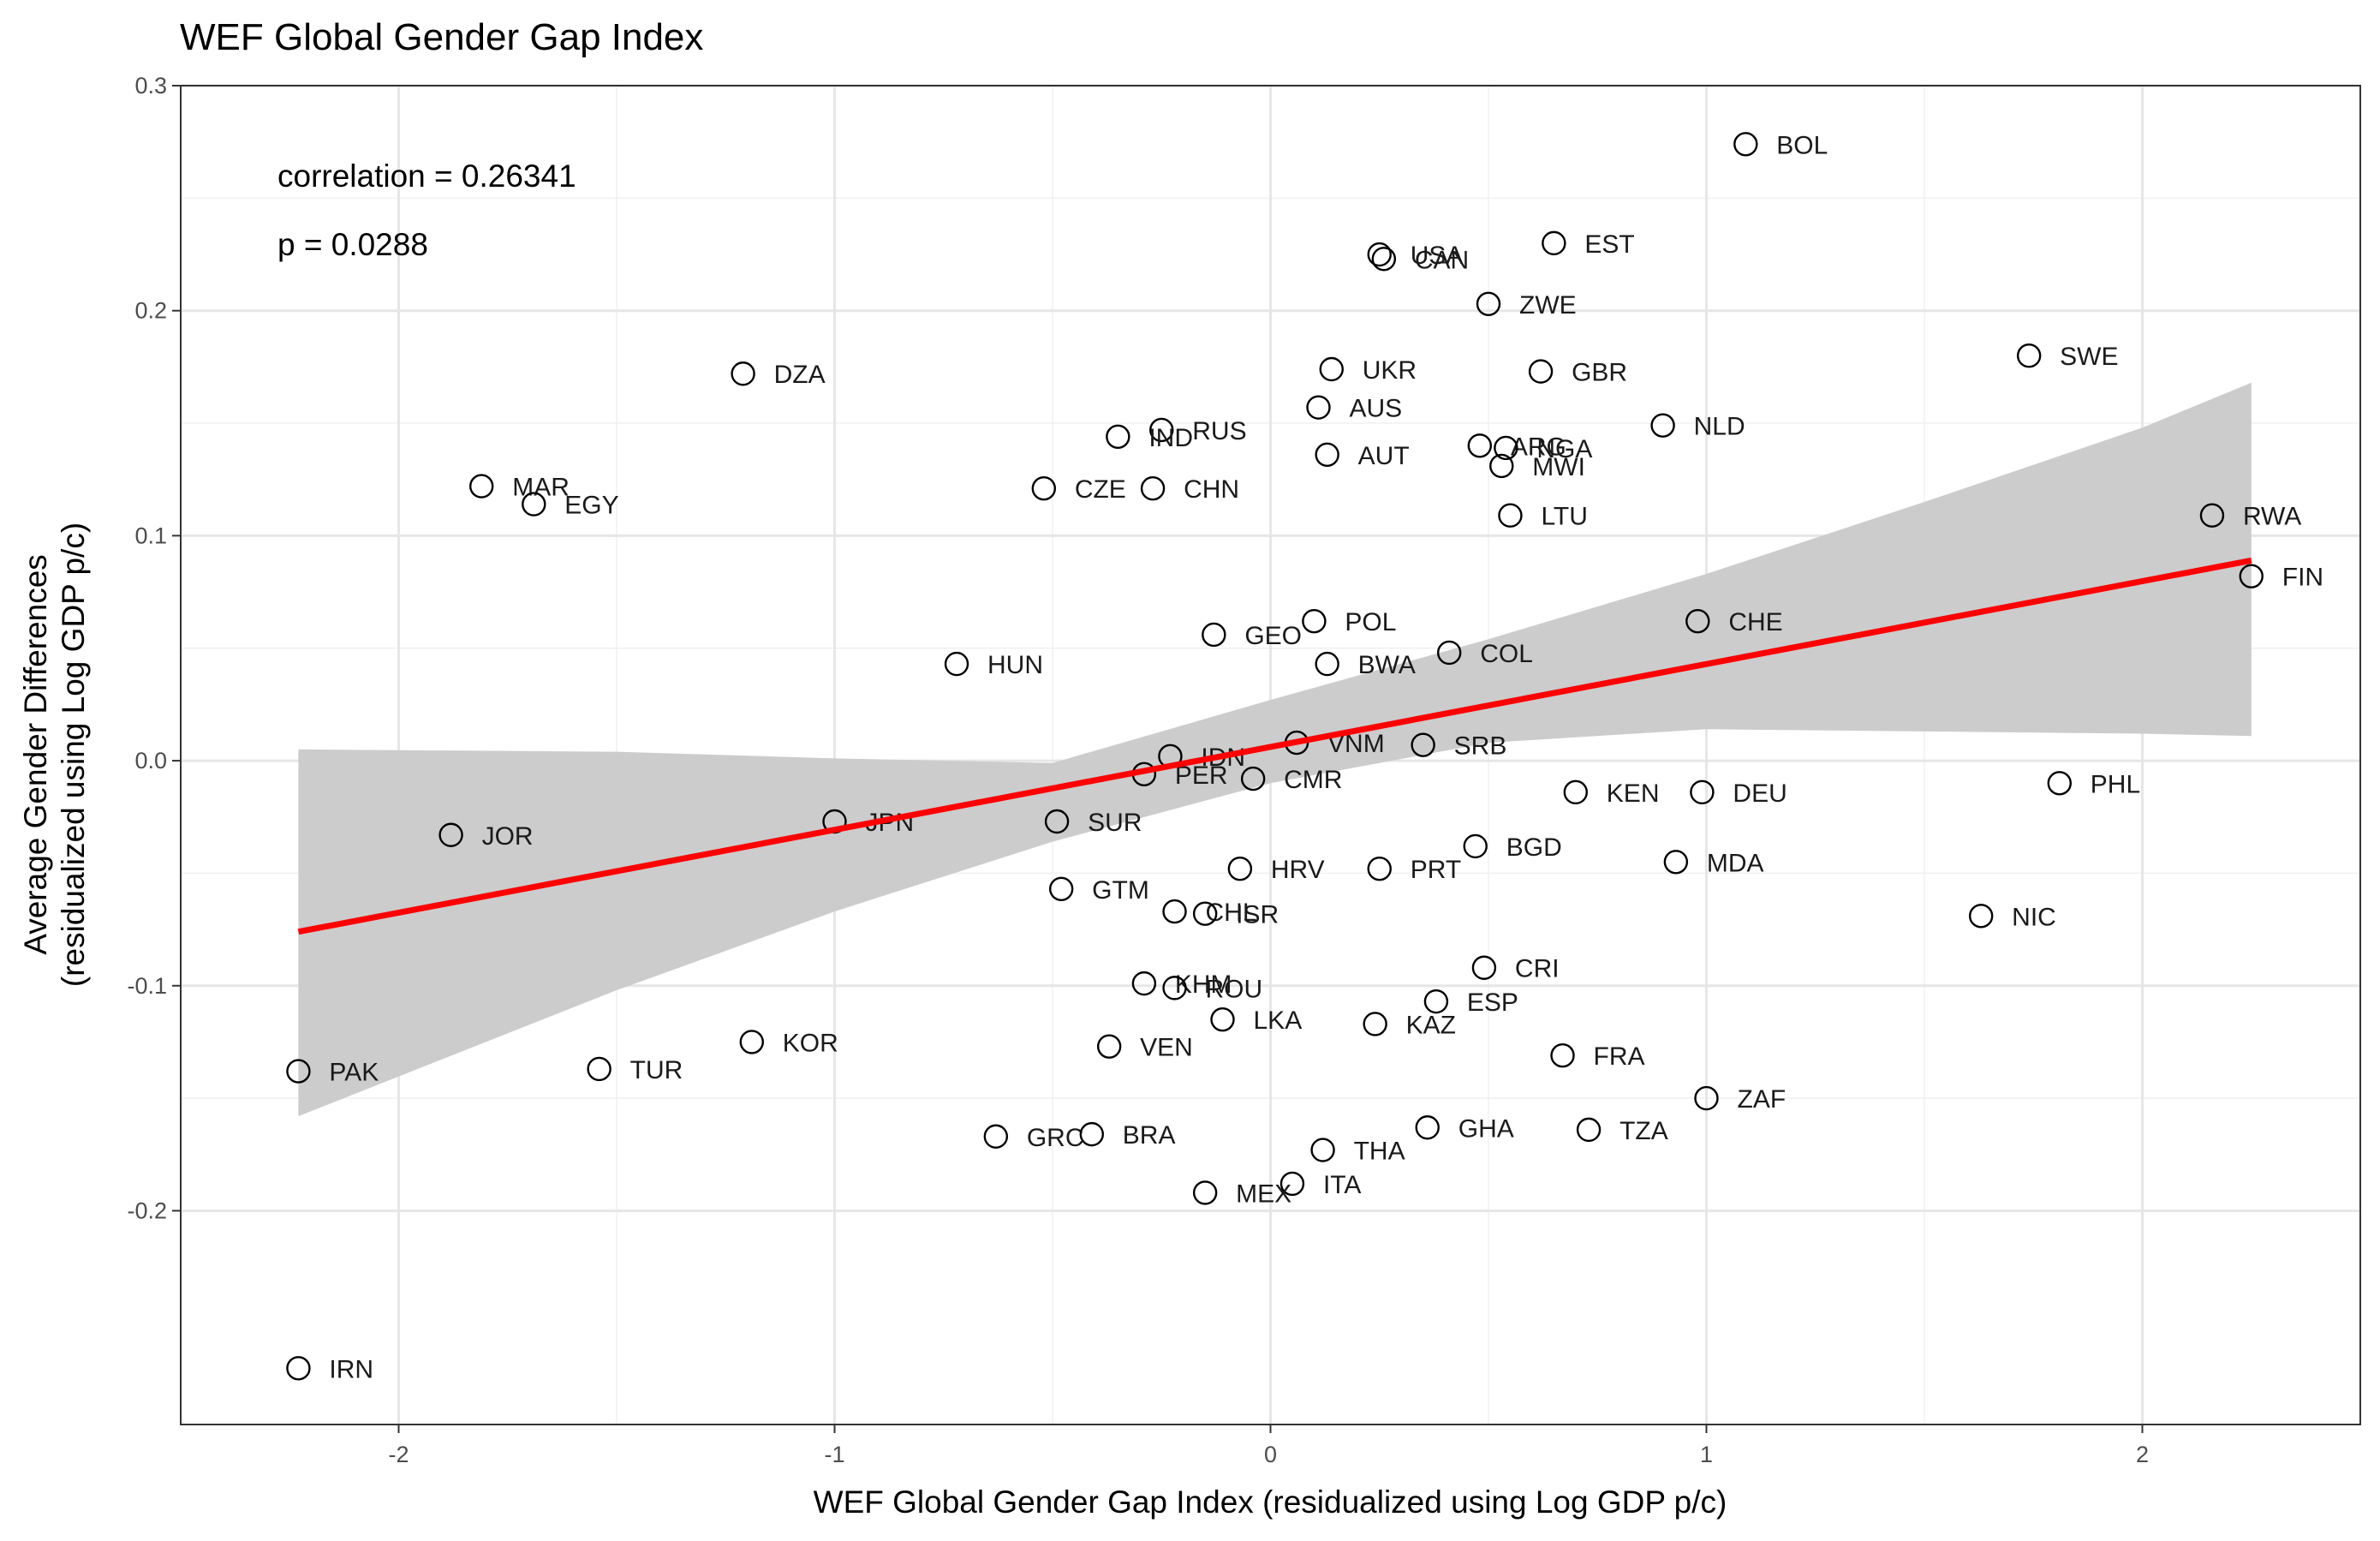  I want to click on data-point: PRT, so click(1414, 870).